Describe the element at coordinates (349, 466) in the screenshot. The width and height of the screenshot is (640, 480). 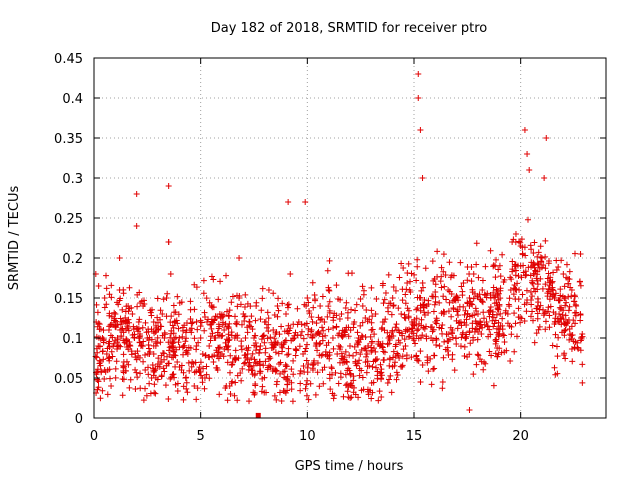
I see `x-axis-label: GPS time / hours` at that location.